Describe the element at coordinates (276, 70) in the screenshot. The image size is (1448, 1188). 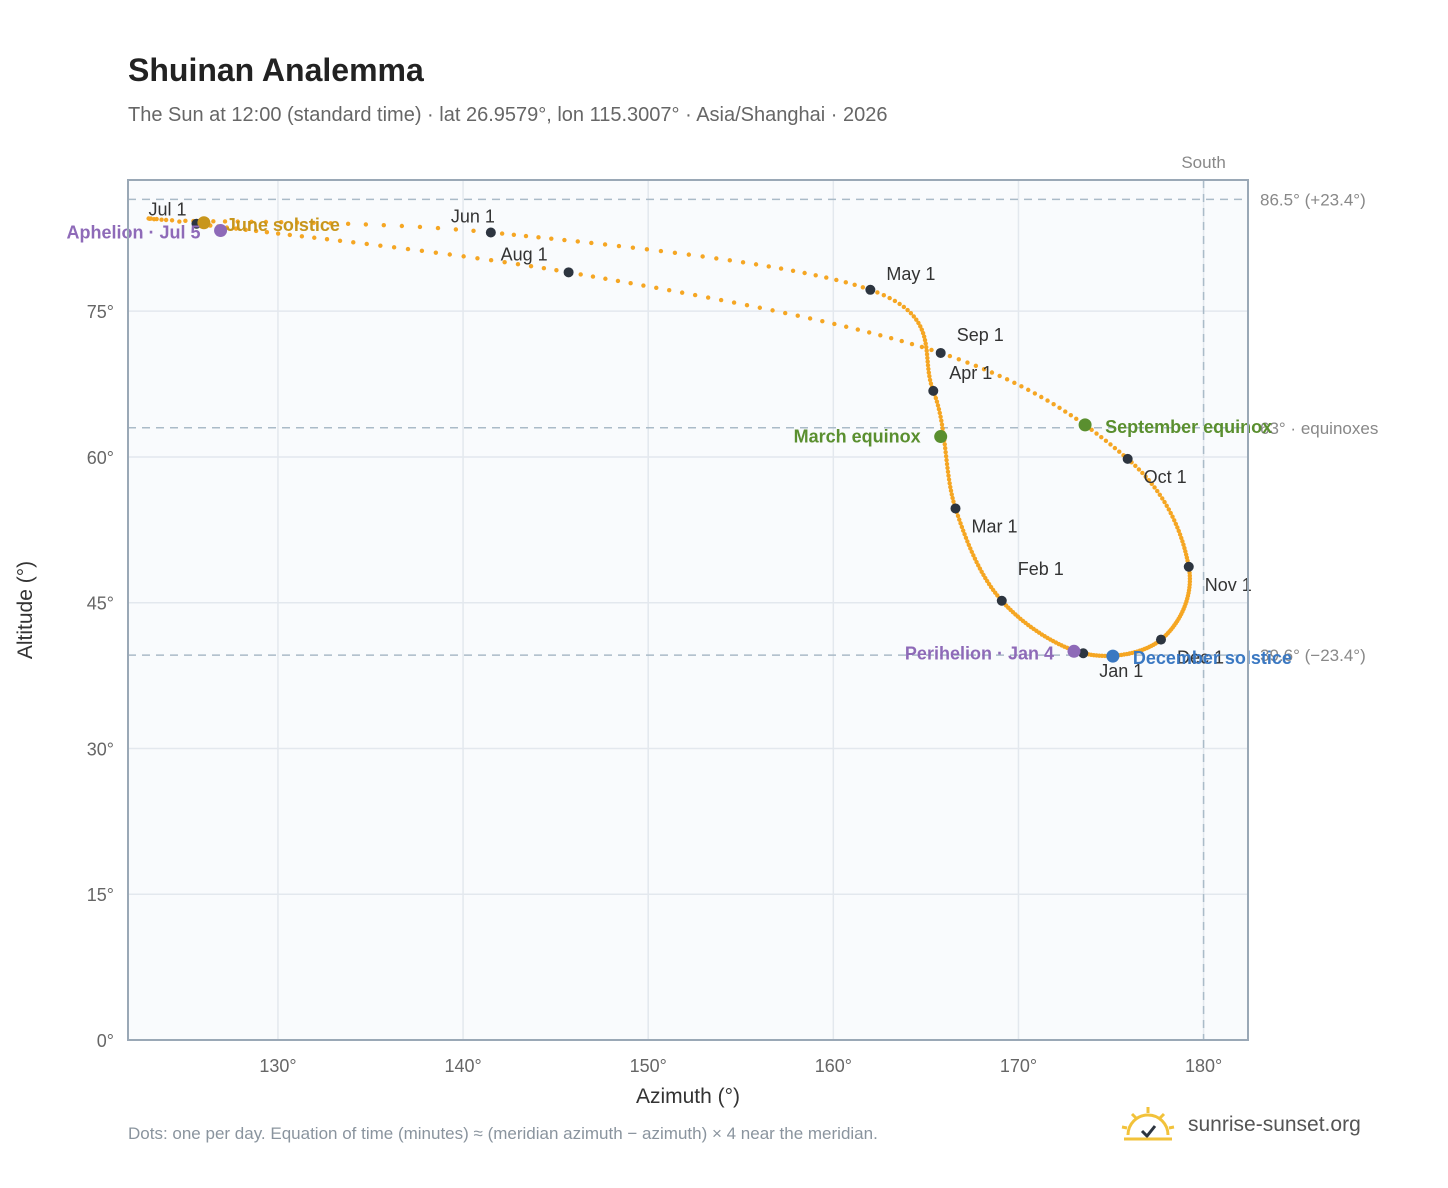
I see `chart-title: Shuinan Analemma` at that location.